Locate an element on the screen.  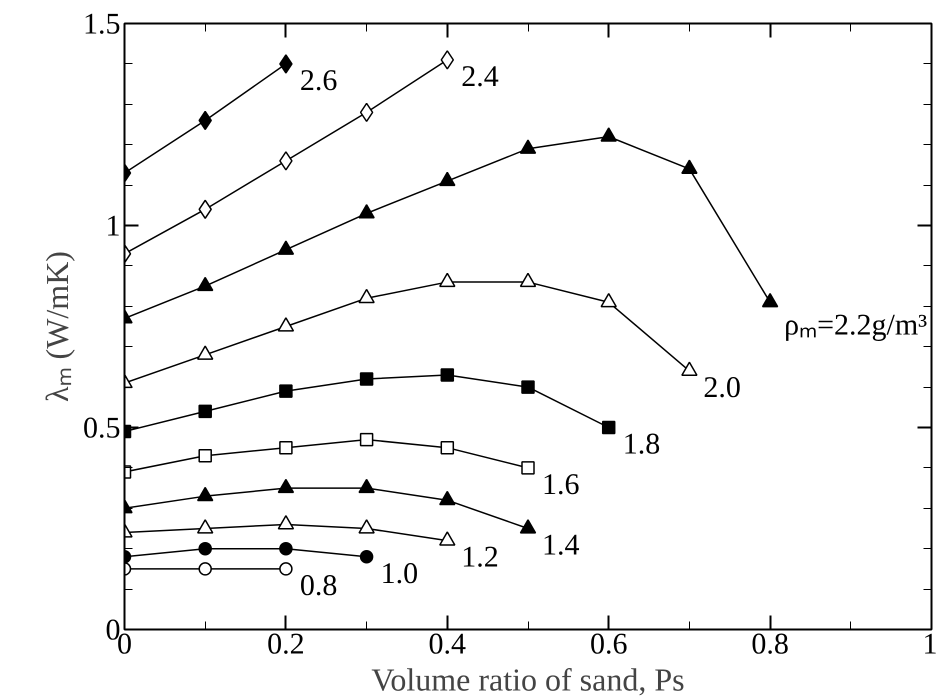
annotation: 2.6 is located at coordinates (319, 80).